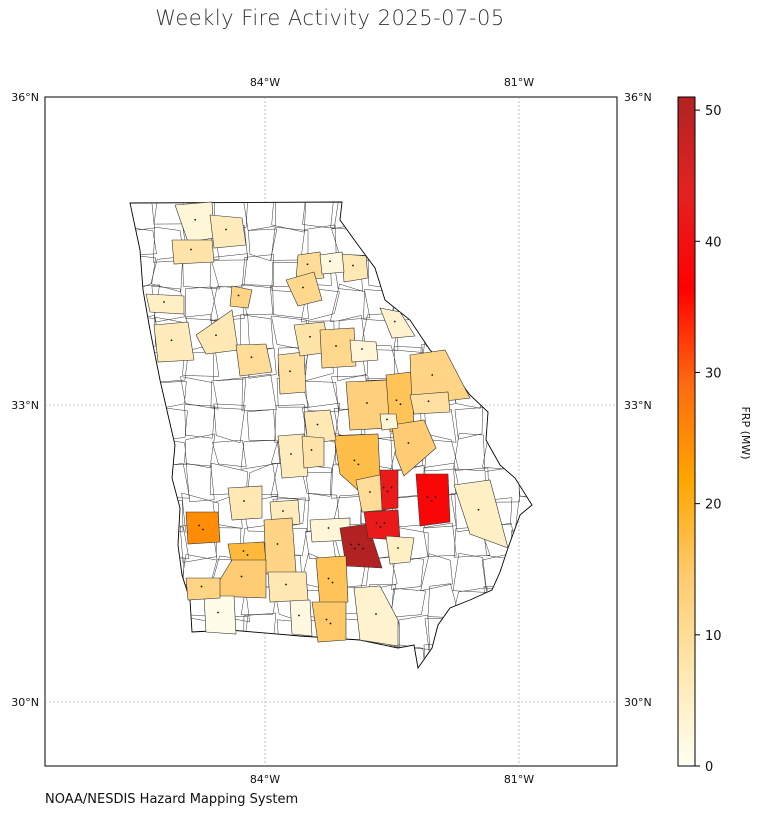 This screenshot has width=760, height=818. I want to click on lon-label: 81°W, so click(519, 82).